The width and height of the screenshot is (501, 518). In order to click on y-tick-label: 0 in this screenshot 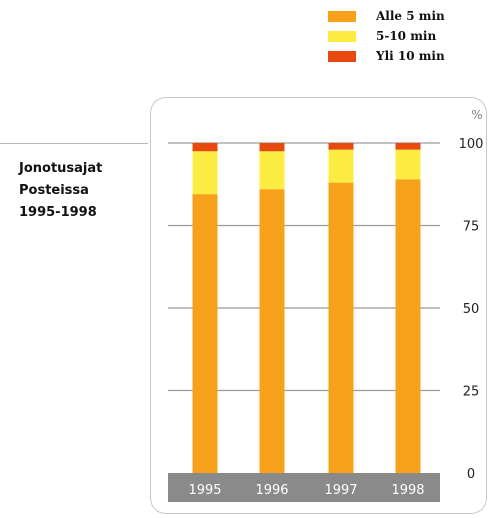, I will do `click(471, 474)`.